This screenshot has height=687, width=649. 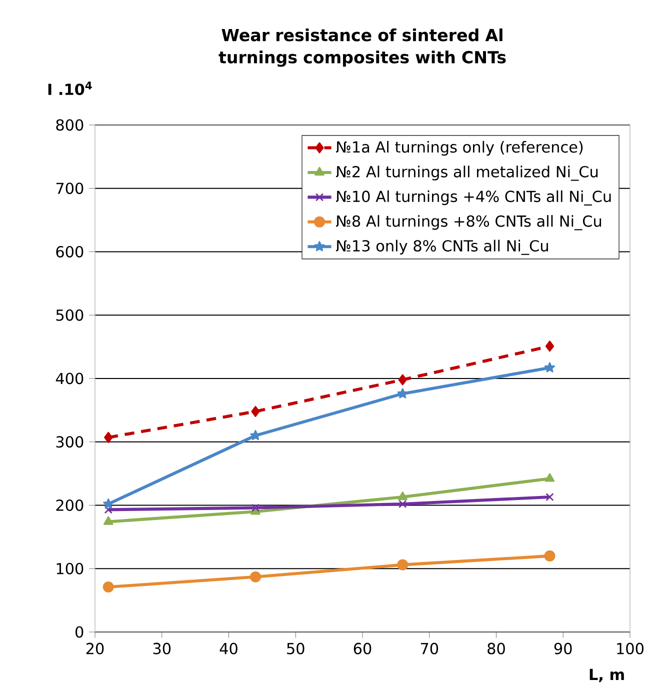 I want to click on x-tick-label: 20, so click(x=95, y=648).